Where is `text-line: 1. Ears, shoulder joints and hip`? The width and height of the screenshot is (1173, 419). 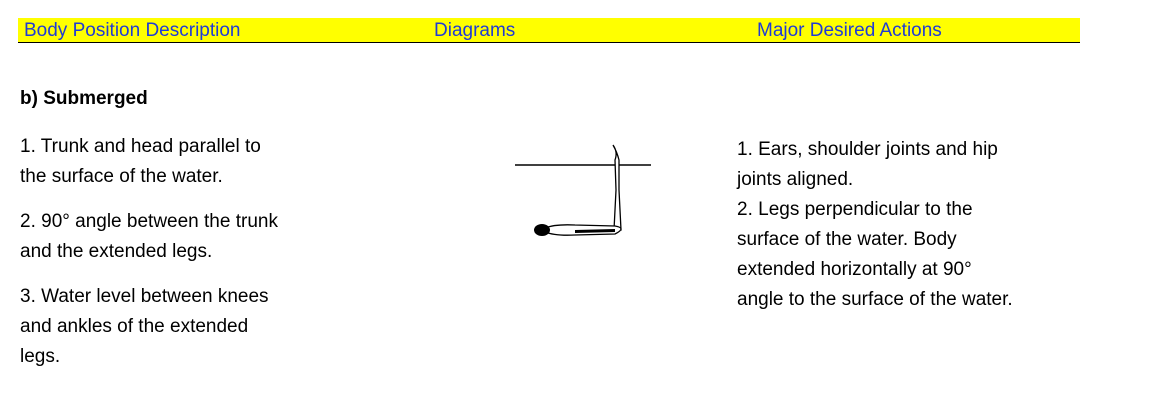 text-line: 1. Ears, shoulder joints and hip is located at coordinates (867, 149).